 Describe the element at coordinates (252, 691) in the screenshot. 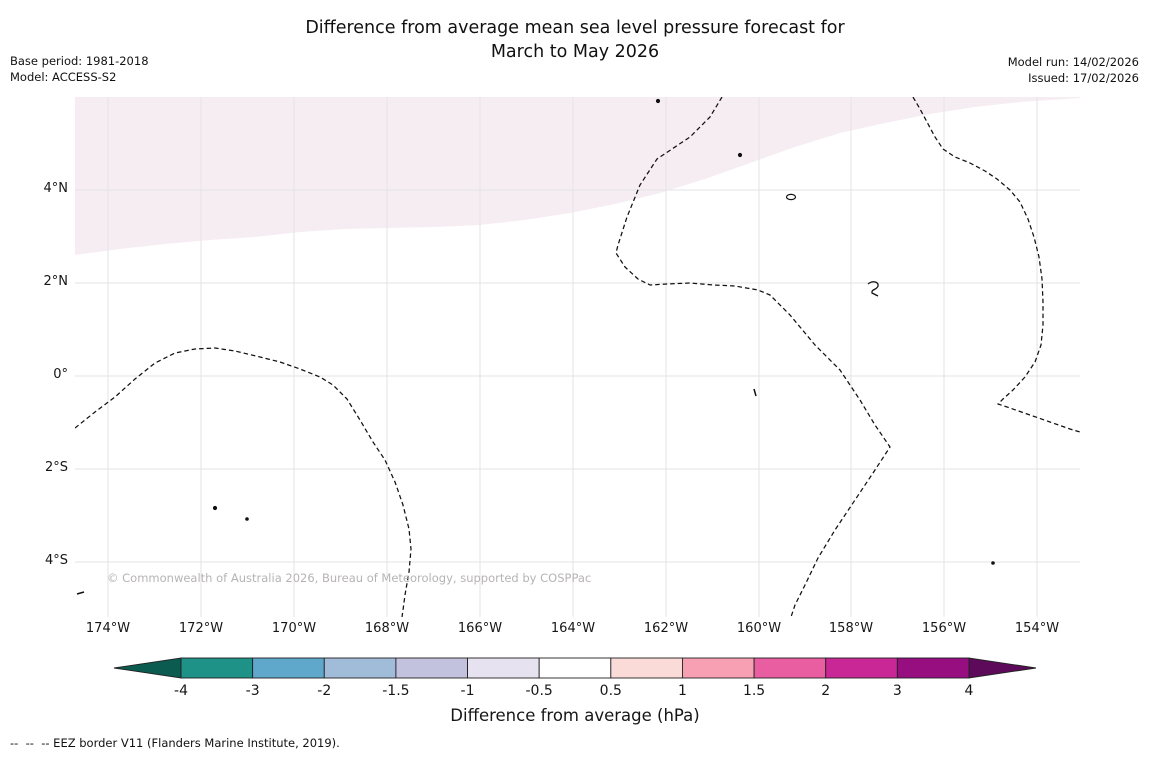

I see `colorbar-tick-label: -3` at that location.